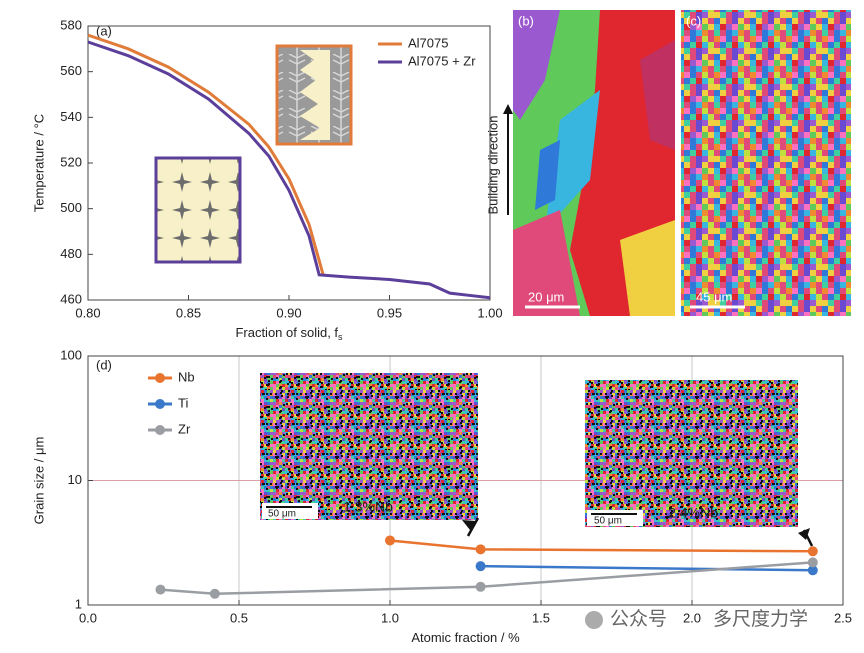 This screenshot has width=864, height=653. Describe the element at coordinates (104, 30) in the screenshot. I see `panel-label: (a)` at that location.